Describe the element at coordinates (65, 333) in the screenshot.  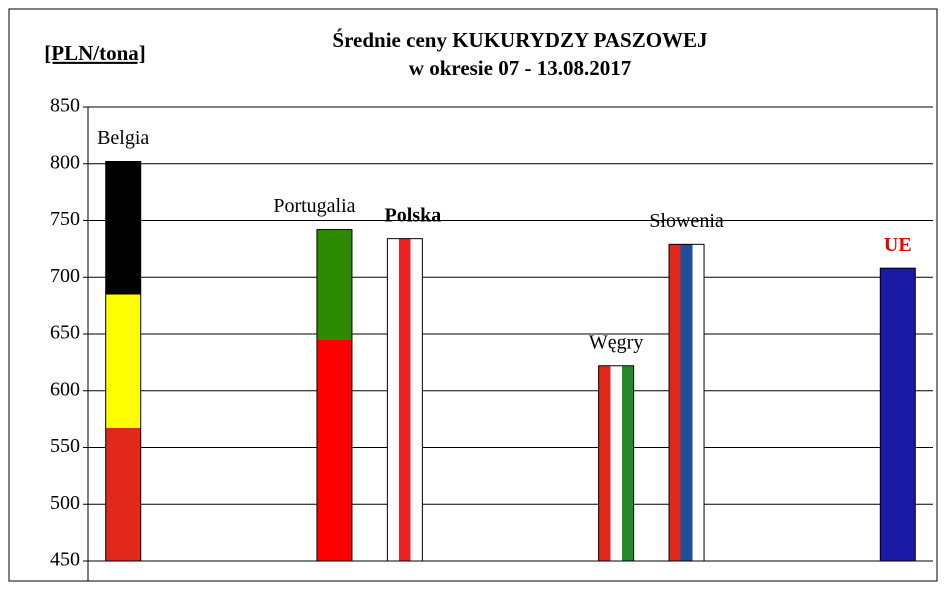
I see `y-tick-label: 650` at that location.